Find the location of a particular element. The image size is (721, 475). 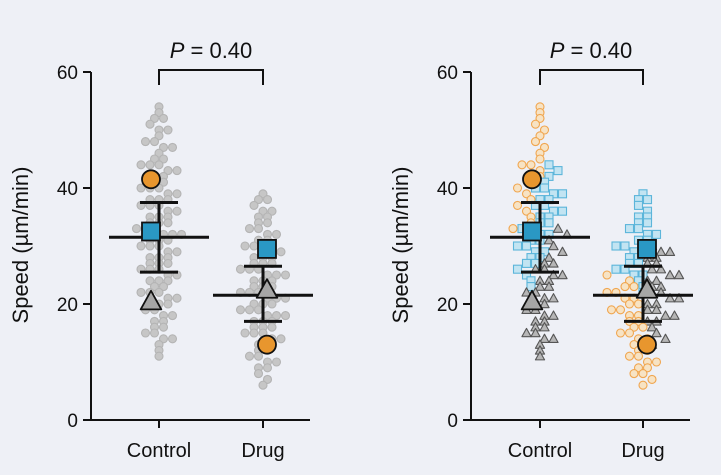

right-bracket-line is located at coordinates (591, 77).